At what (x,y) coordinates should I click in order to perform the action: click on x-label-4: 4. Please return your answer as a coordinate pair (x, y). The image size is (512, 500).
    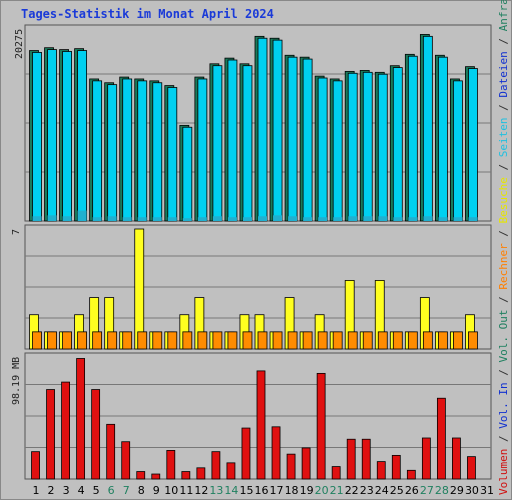
    Looking at the image, I should click on (81, 490).